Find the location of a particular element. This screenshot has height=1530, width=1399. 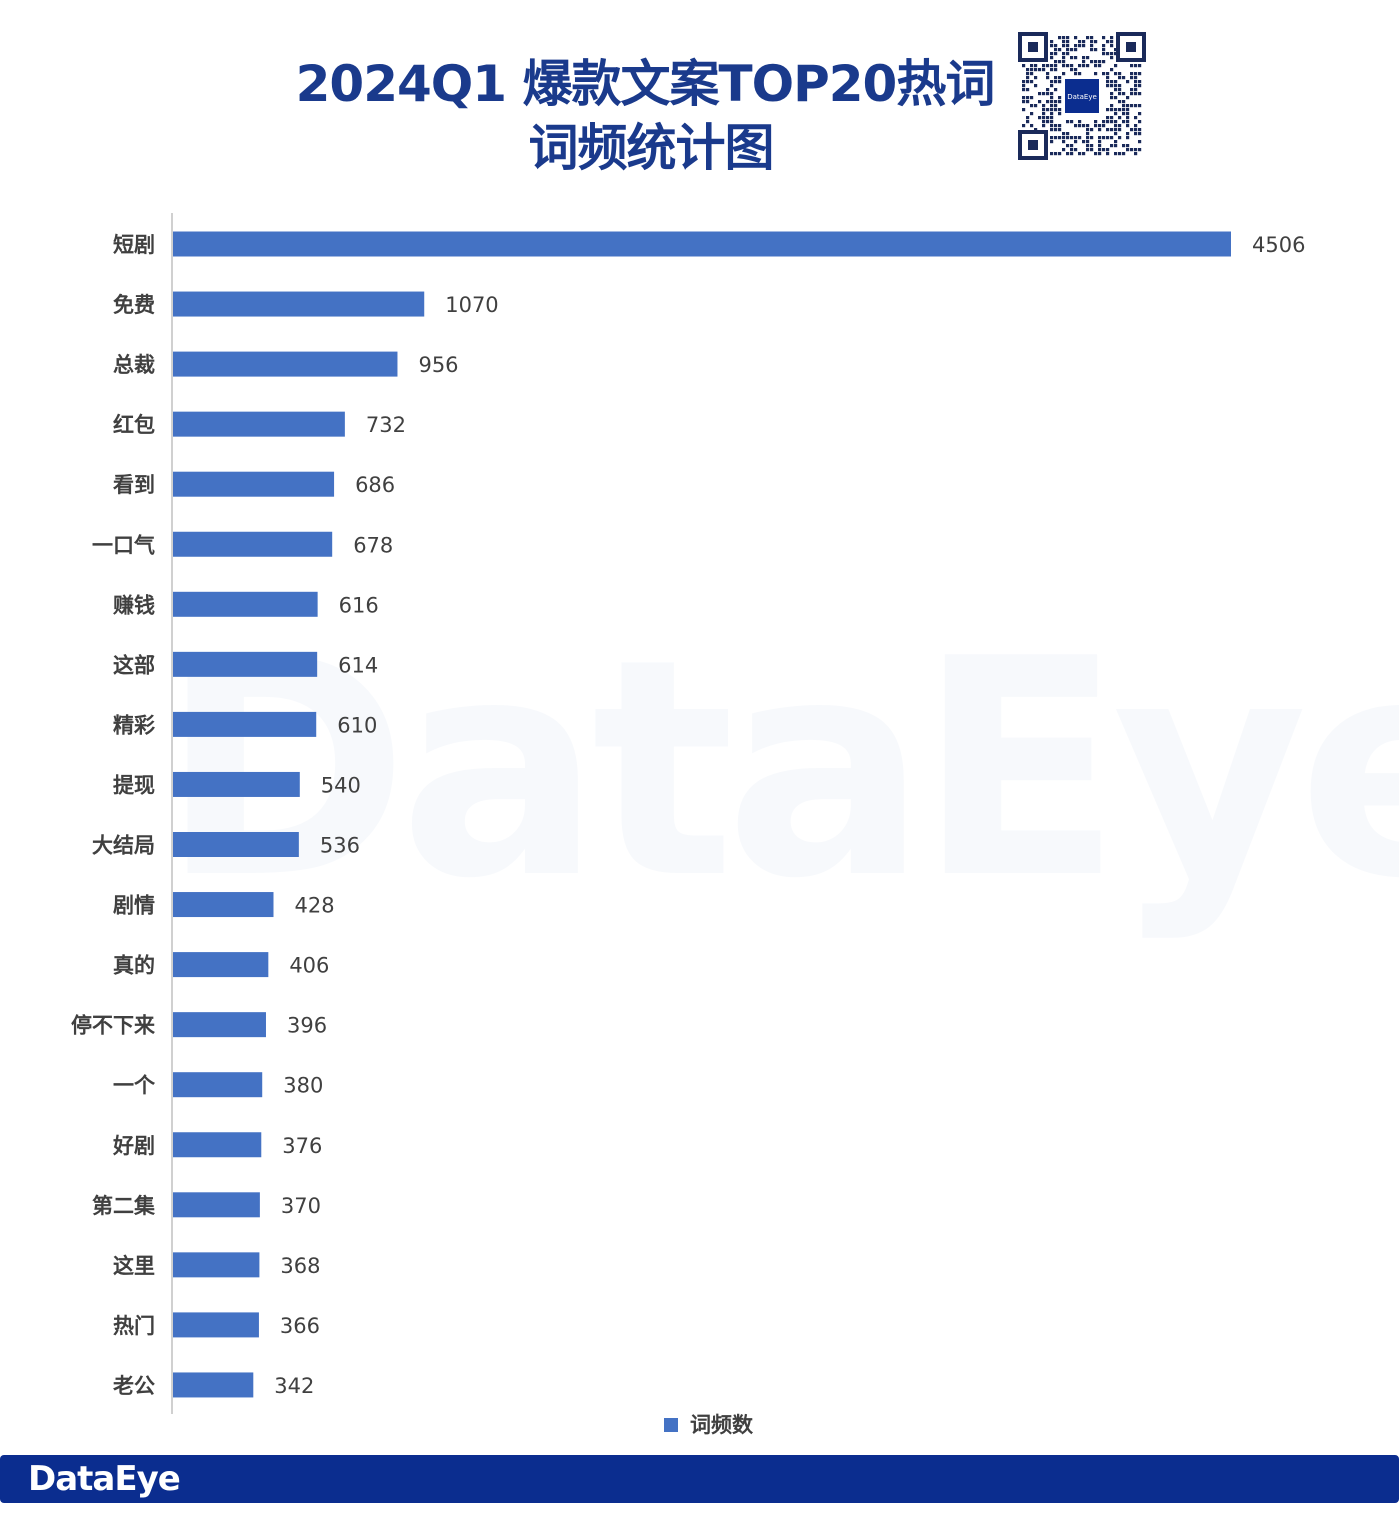

value-label: 614 is located at coordinates (358, 665).